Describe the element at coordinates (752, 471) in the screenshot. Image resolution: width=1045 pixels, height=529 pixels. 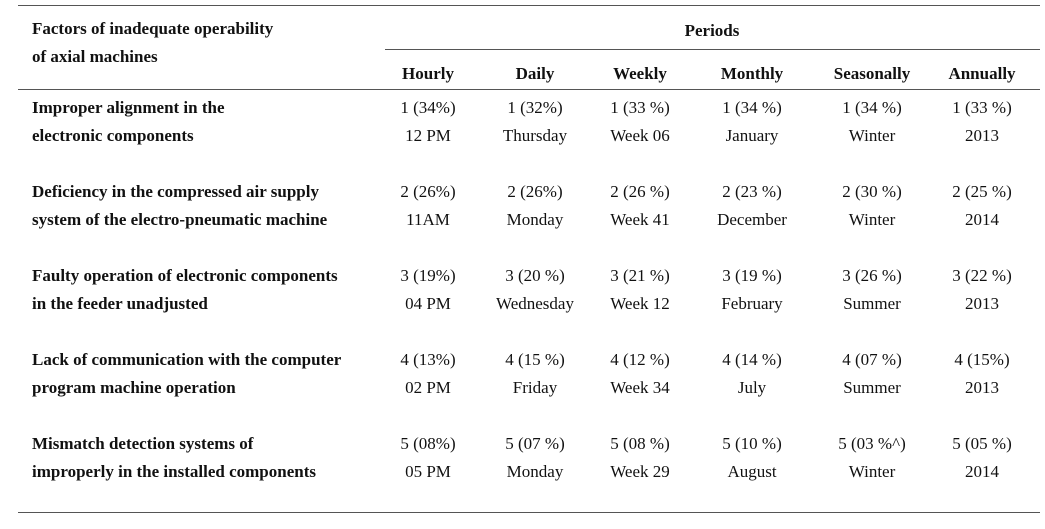
I see `period-cell: August` at that location.